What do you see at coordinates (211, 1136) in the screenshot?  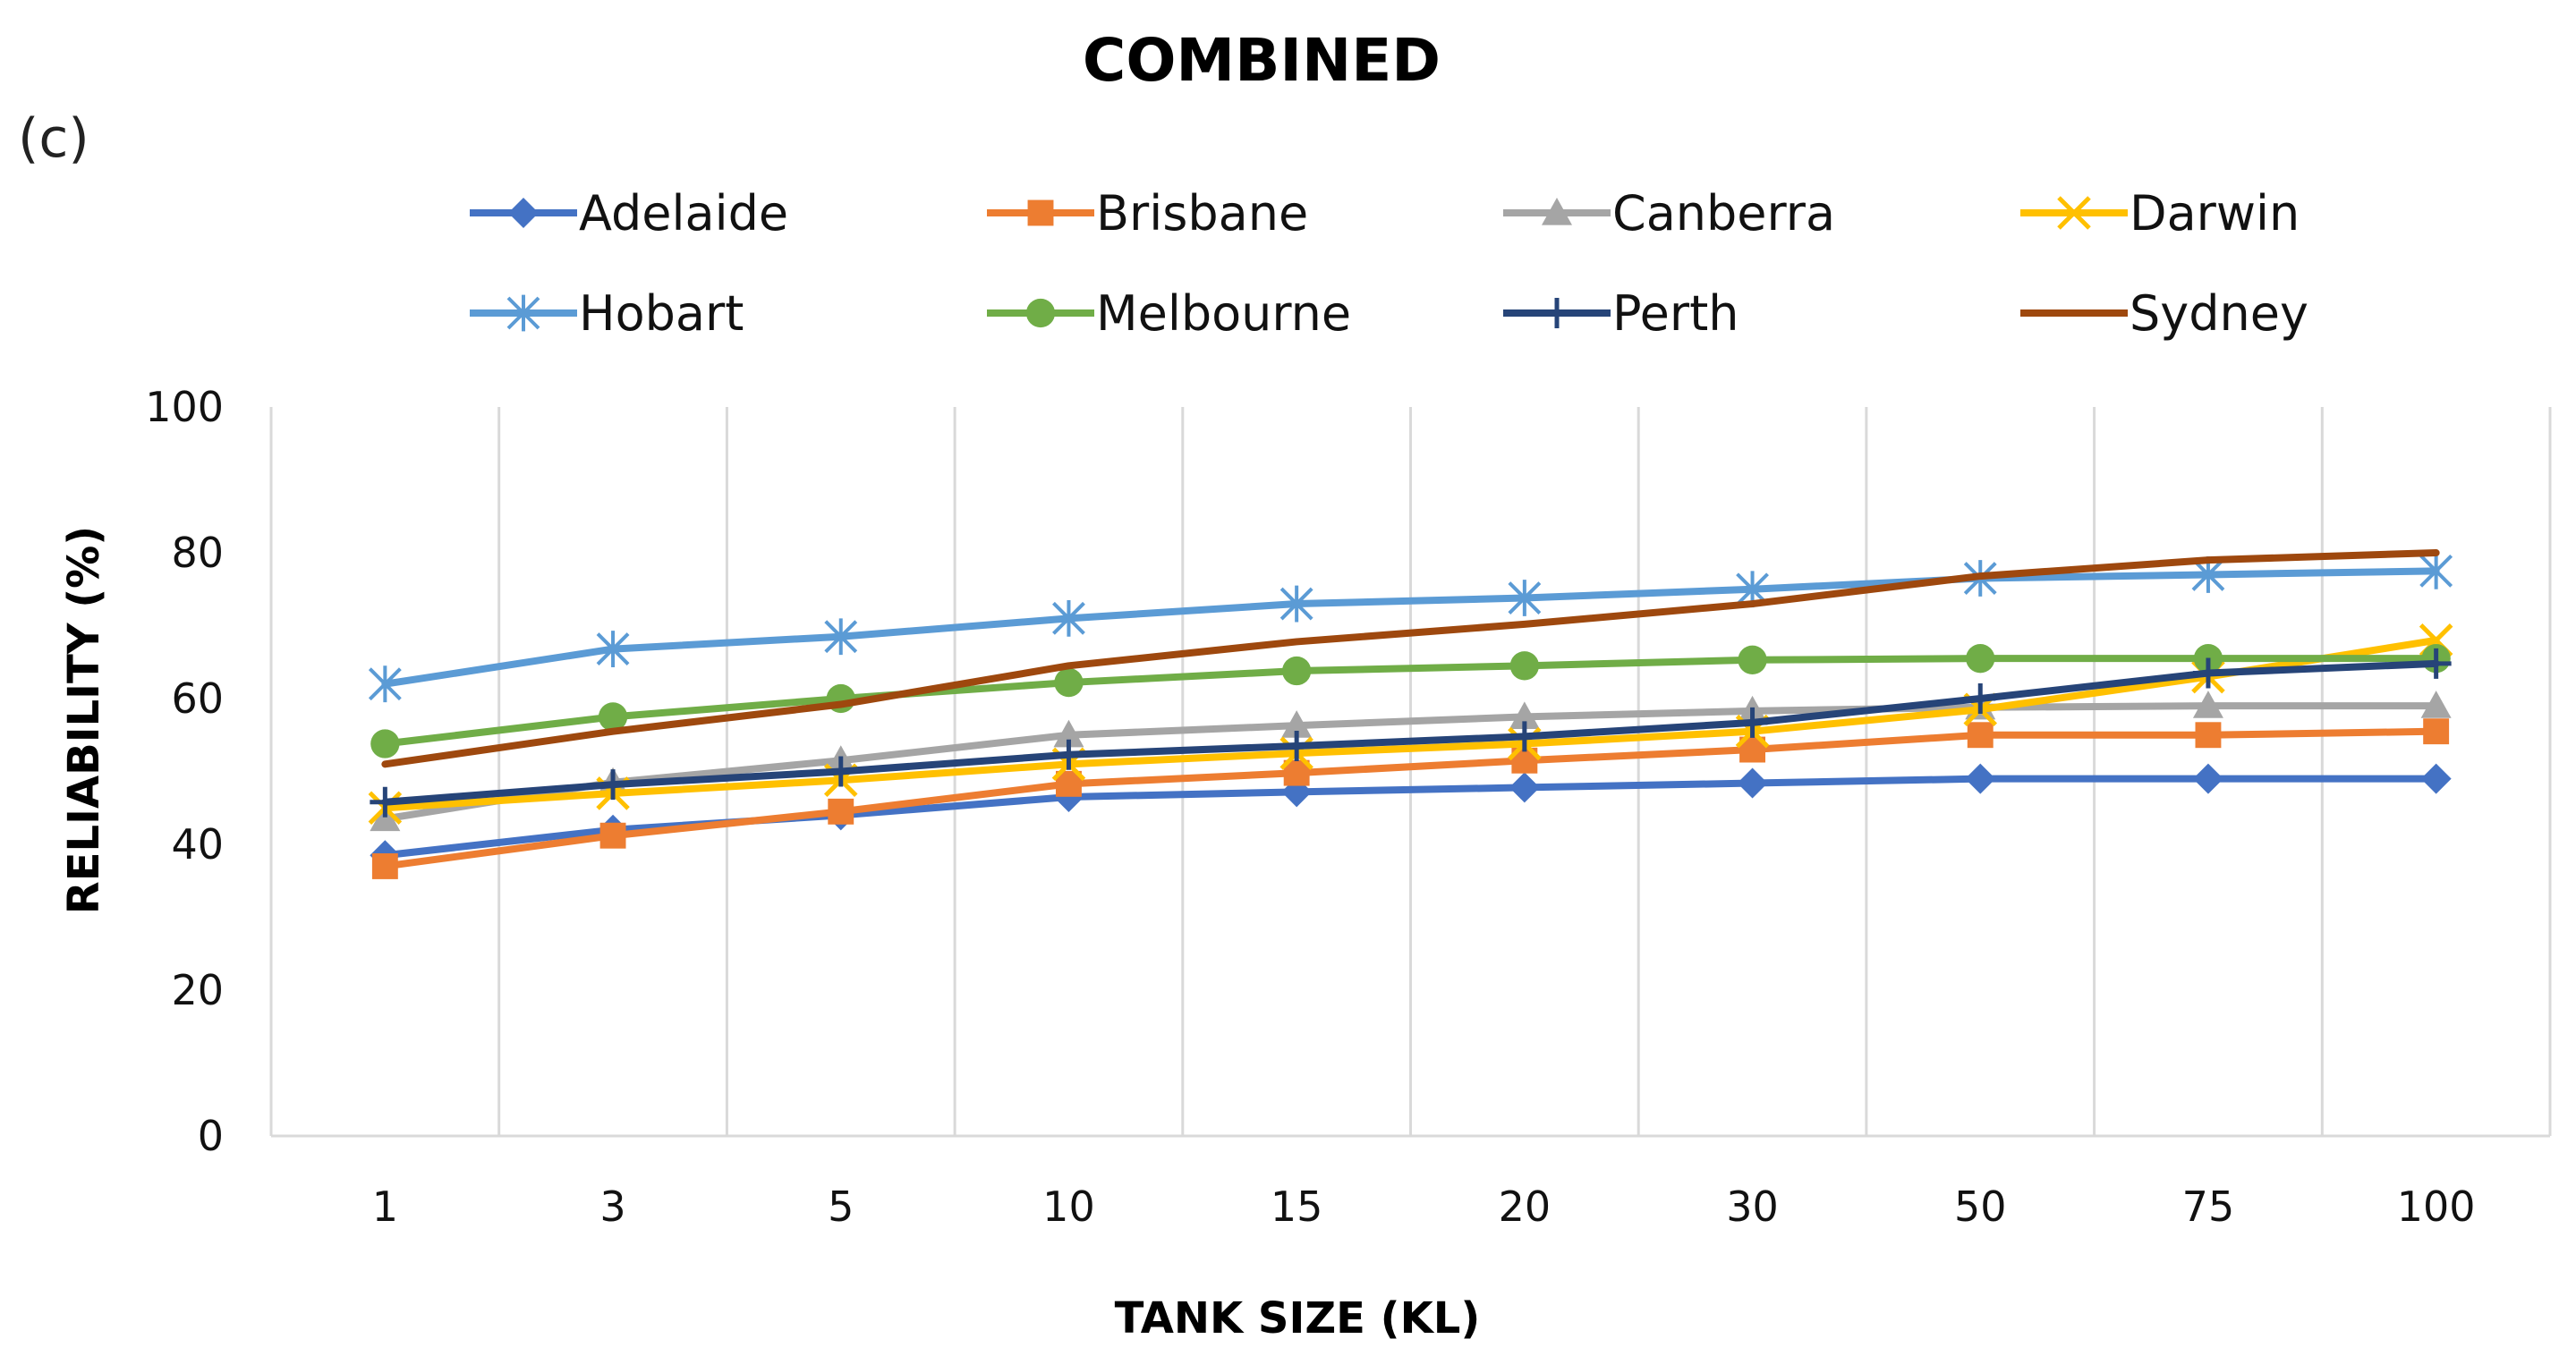 I see `y-tick-label: 0` at bounding box center [211, 1136].